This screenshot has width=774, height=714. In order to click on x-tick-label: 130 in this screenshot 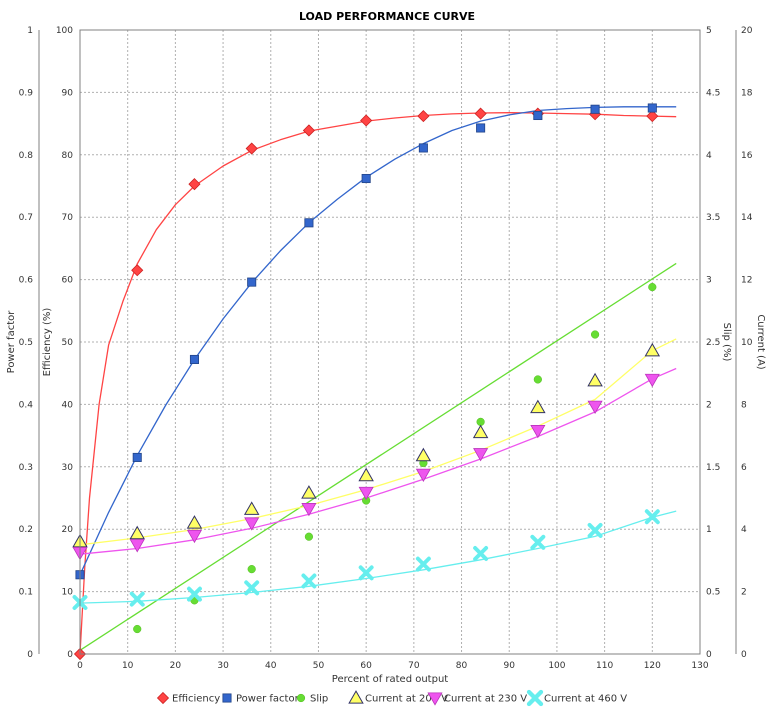, I will do `click(699, 666)`.